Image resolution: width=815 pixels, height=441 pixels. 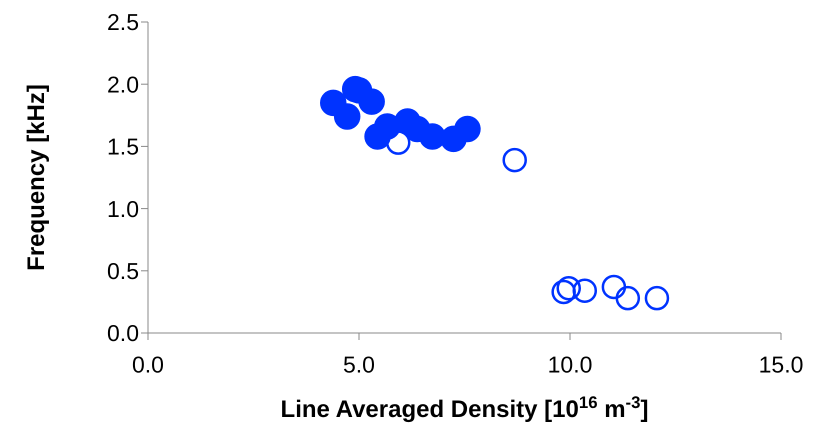 I want to click on x-axis-title: Line Averaged Density [10$^{16}$ m$^{-3}$], so click(x=464, y=407).